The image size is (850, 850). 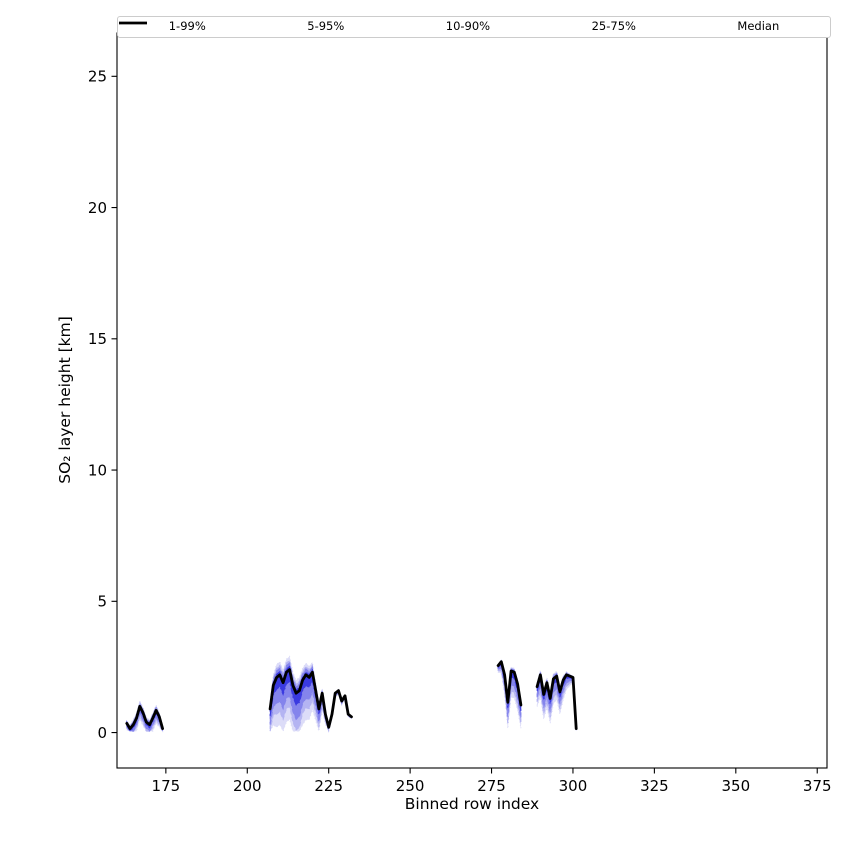 What do you see at coordinates (328, 786) in the screenshot?
I see `x-tick-label: 225` at bounding box center [328, 786].